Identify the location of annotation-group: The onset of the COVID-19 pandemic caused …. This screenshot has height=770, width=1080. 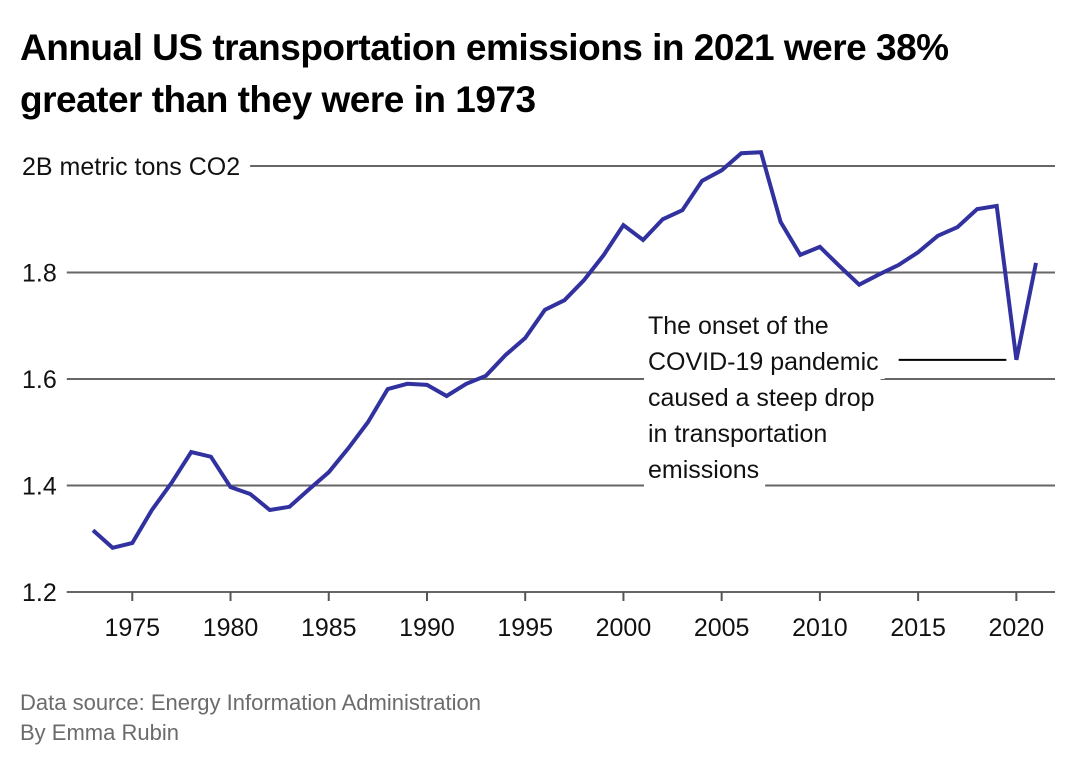
(825, 397).